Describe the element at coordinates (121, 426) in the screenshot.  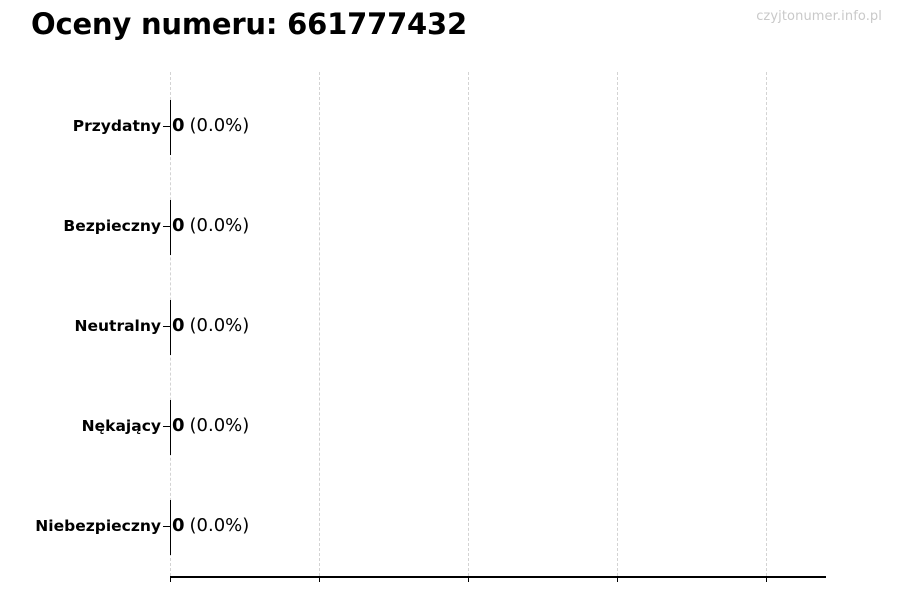
I see `y-axis-label-nekajacy: Nękający` at that location.